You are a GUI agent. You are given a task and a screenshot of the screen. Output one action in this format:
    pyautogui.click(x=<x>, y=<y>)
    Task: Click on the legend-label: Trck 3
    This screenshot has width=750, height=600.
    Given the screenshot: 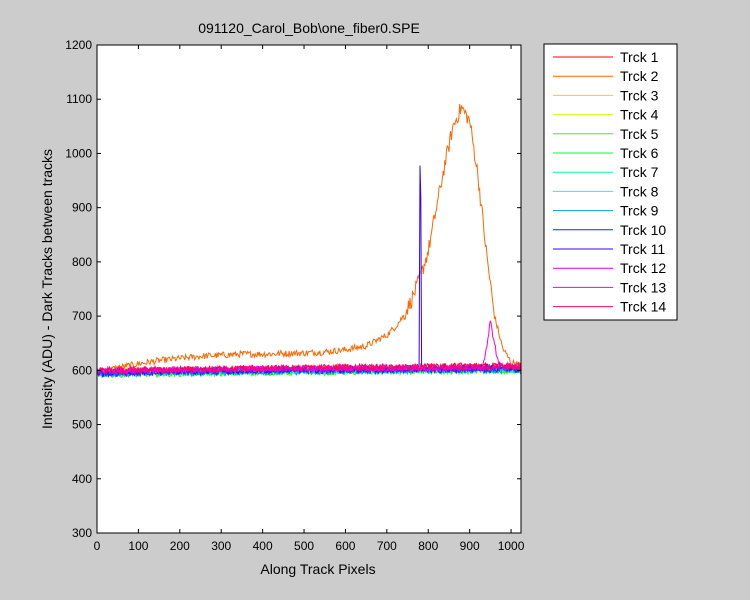 What is the action you would take?
    pyautogui.click(x=639, y=95)
    